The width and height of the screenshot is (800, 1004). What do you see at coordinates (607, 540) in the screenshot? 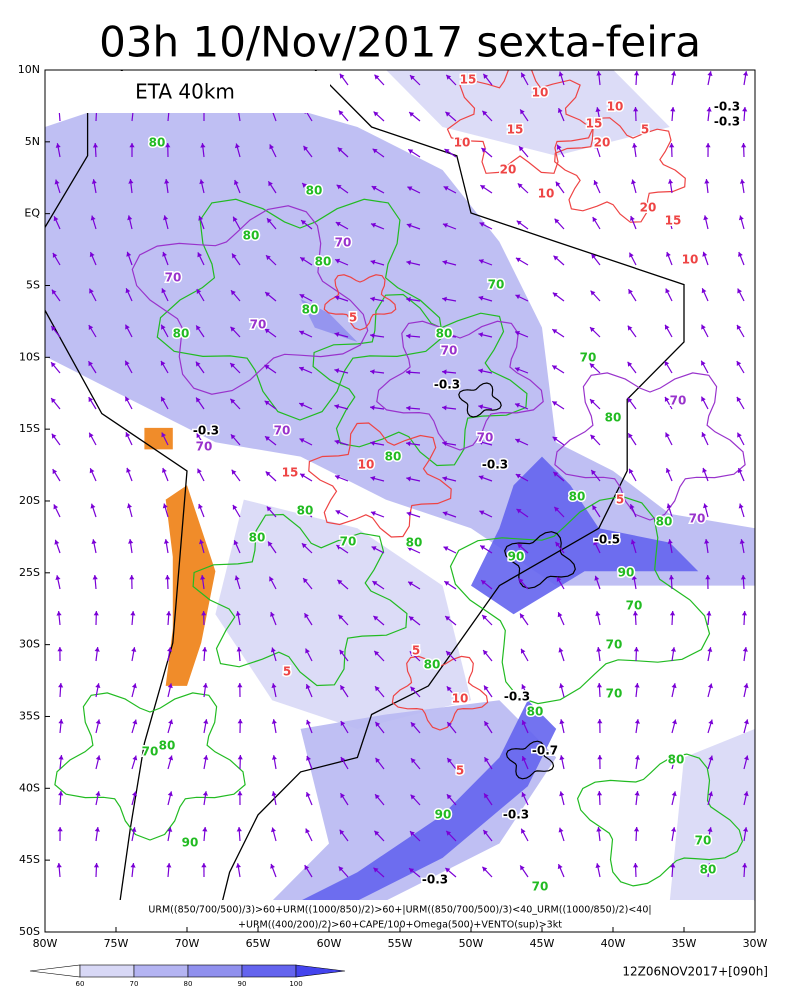
I see `contour-label: -0.5` at bounding box center [607, 540].